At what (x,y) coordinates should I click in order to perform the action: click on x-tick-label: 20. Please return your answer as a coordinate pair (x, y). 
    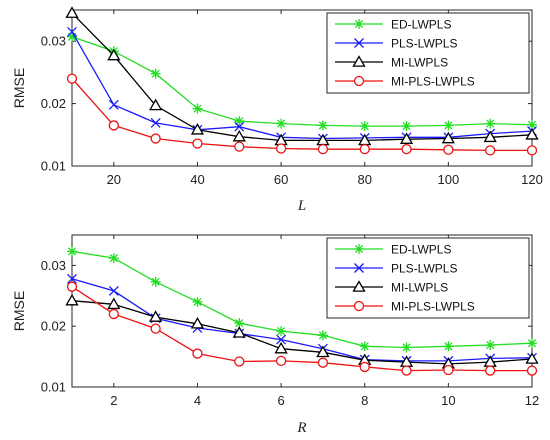
    Looking at the image, I should click on (114, 179).